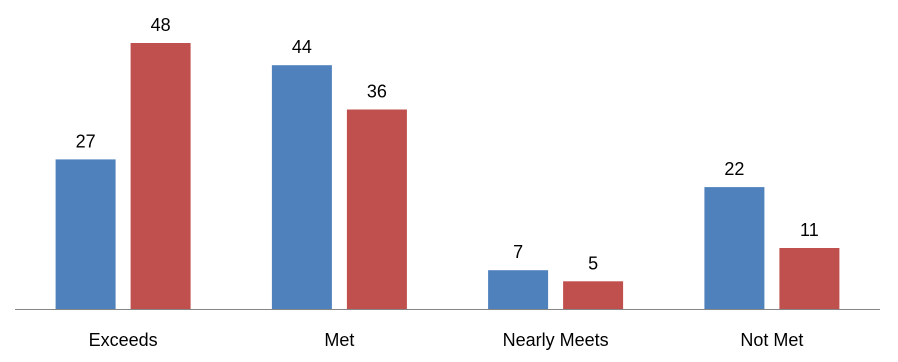 This screenshot has height=362, width=898. What do you see at coordinates (302, 47) in the screenshot?
I see `value-label-met-series-1: 44` at bounding box center [302, 47].